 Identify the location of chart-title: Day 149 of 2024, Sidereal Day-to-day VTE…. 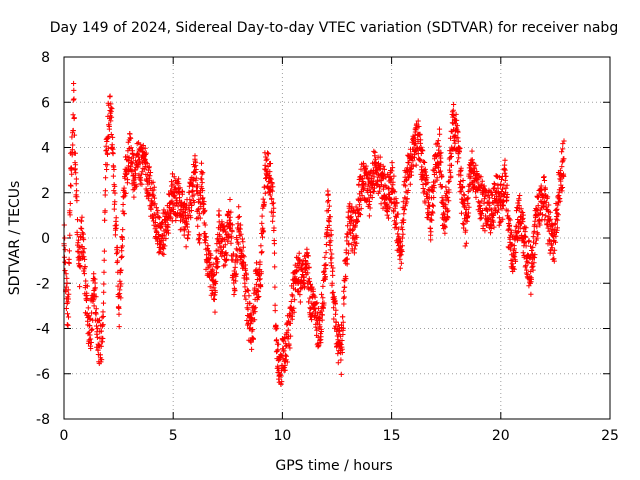
(334, 28).